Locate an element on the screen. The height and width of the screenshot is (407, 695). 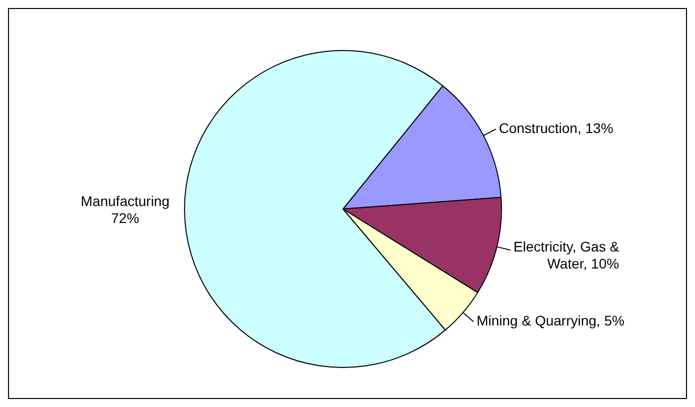
slice-label: Manufacturing is located at coordinates (125, 201).